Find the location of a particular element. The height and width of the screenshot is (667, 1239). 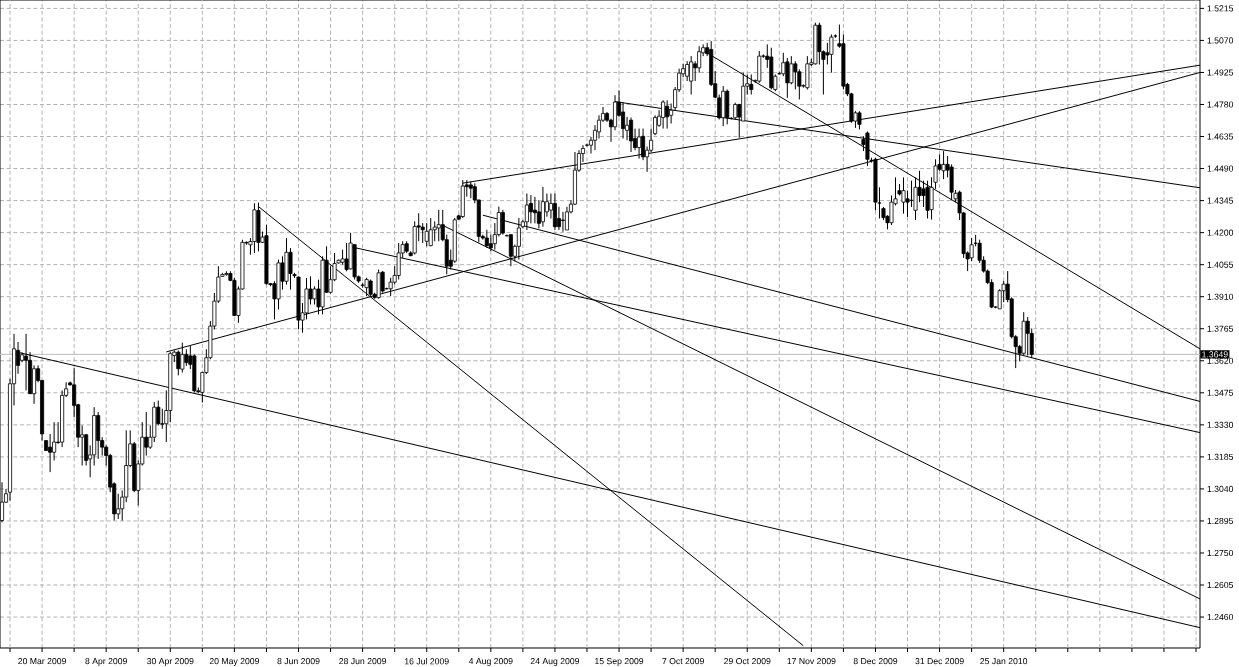

ref-line-label: 1.3649 is located at coordinates (1215, 354).